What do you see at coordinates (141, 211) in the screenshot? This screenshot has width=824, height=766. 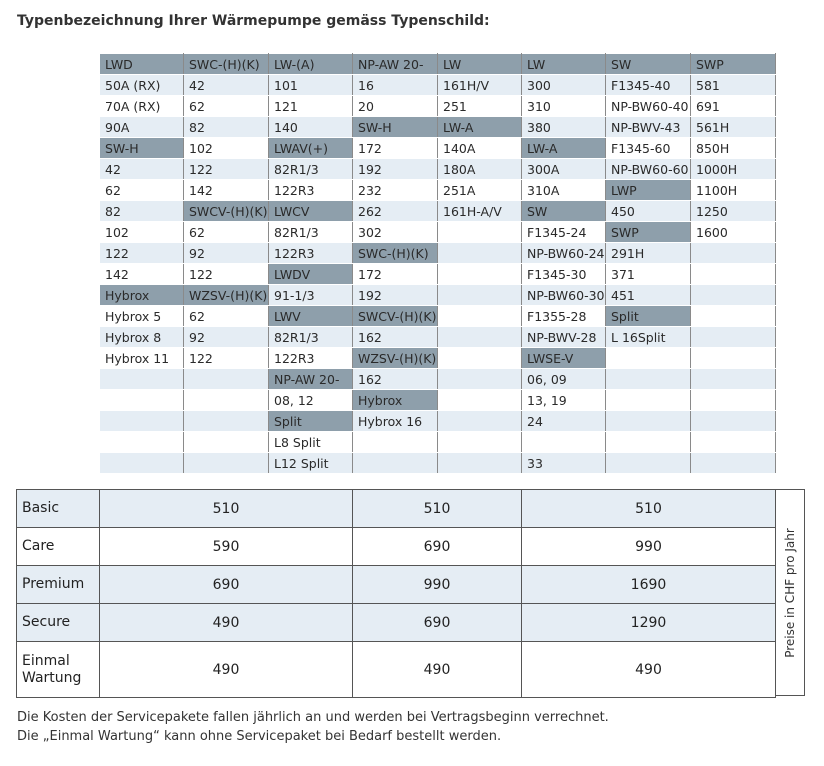 I see `model-cell: 82` at bounding box center [141, 211].